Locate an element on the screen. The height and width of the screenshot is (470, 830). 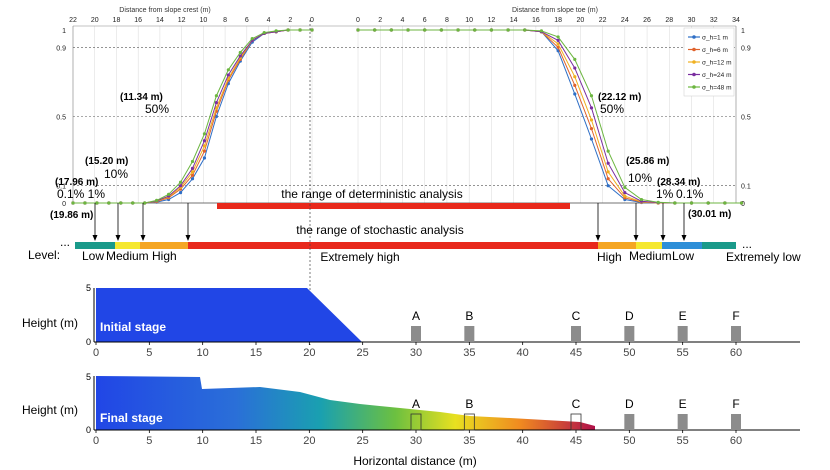
legend-label: σ_h=48 m is located at coordinates (717, 88).